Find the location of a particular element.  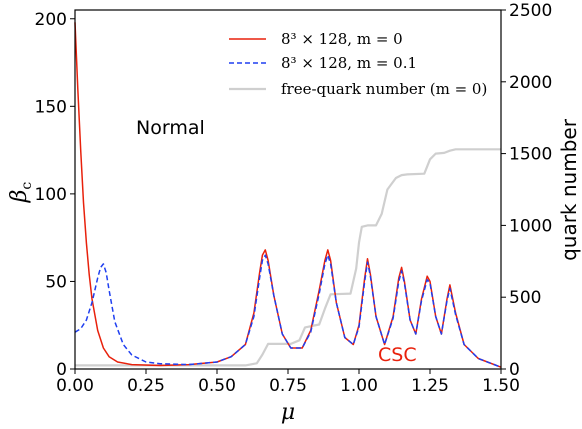

annotation-csc: CSC is located at coordinates (397, 355).